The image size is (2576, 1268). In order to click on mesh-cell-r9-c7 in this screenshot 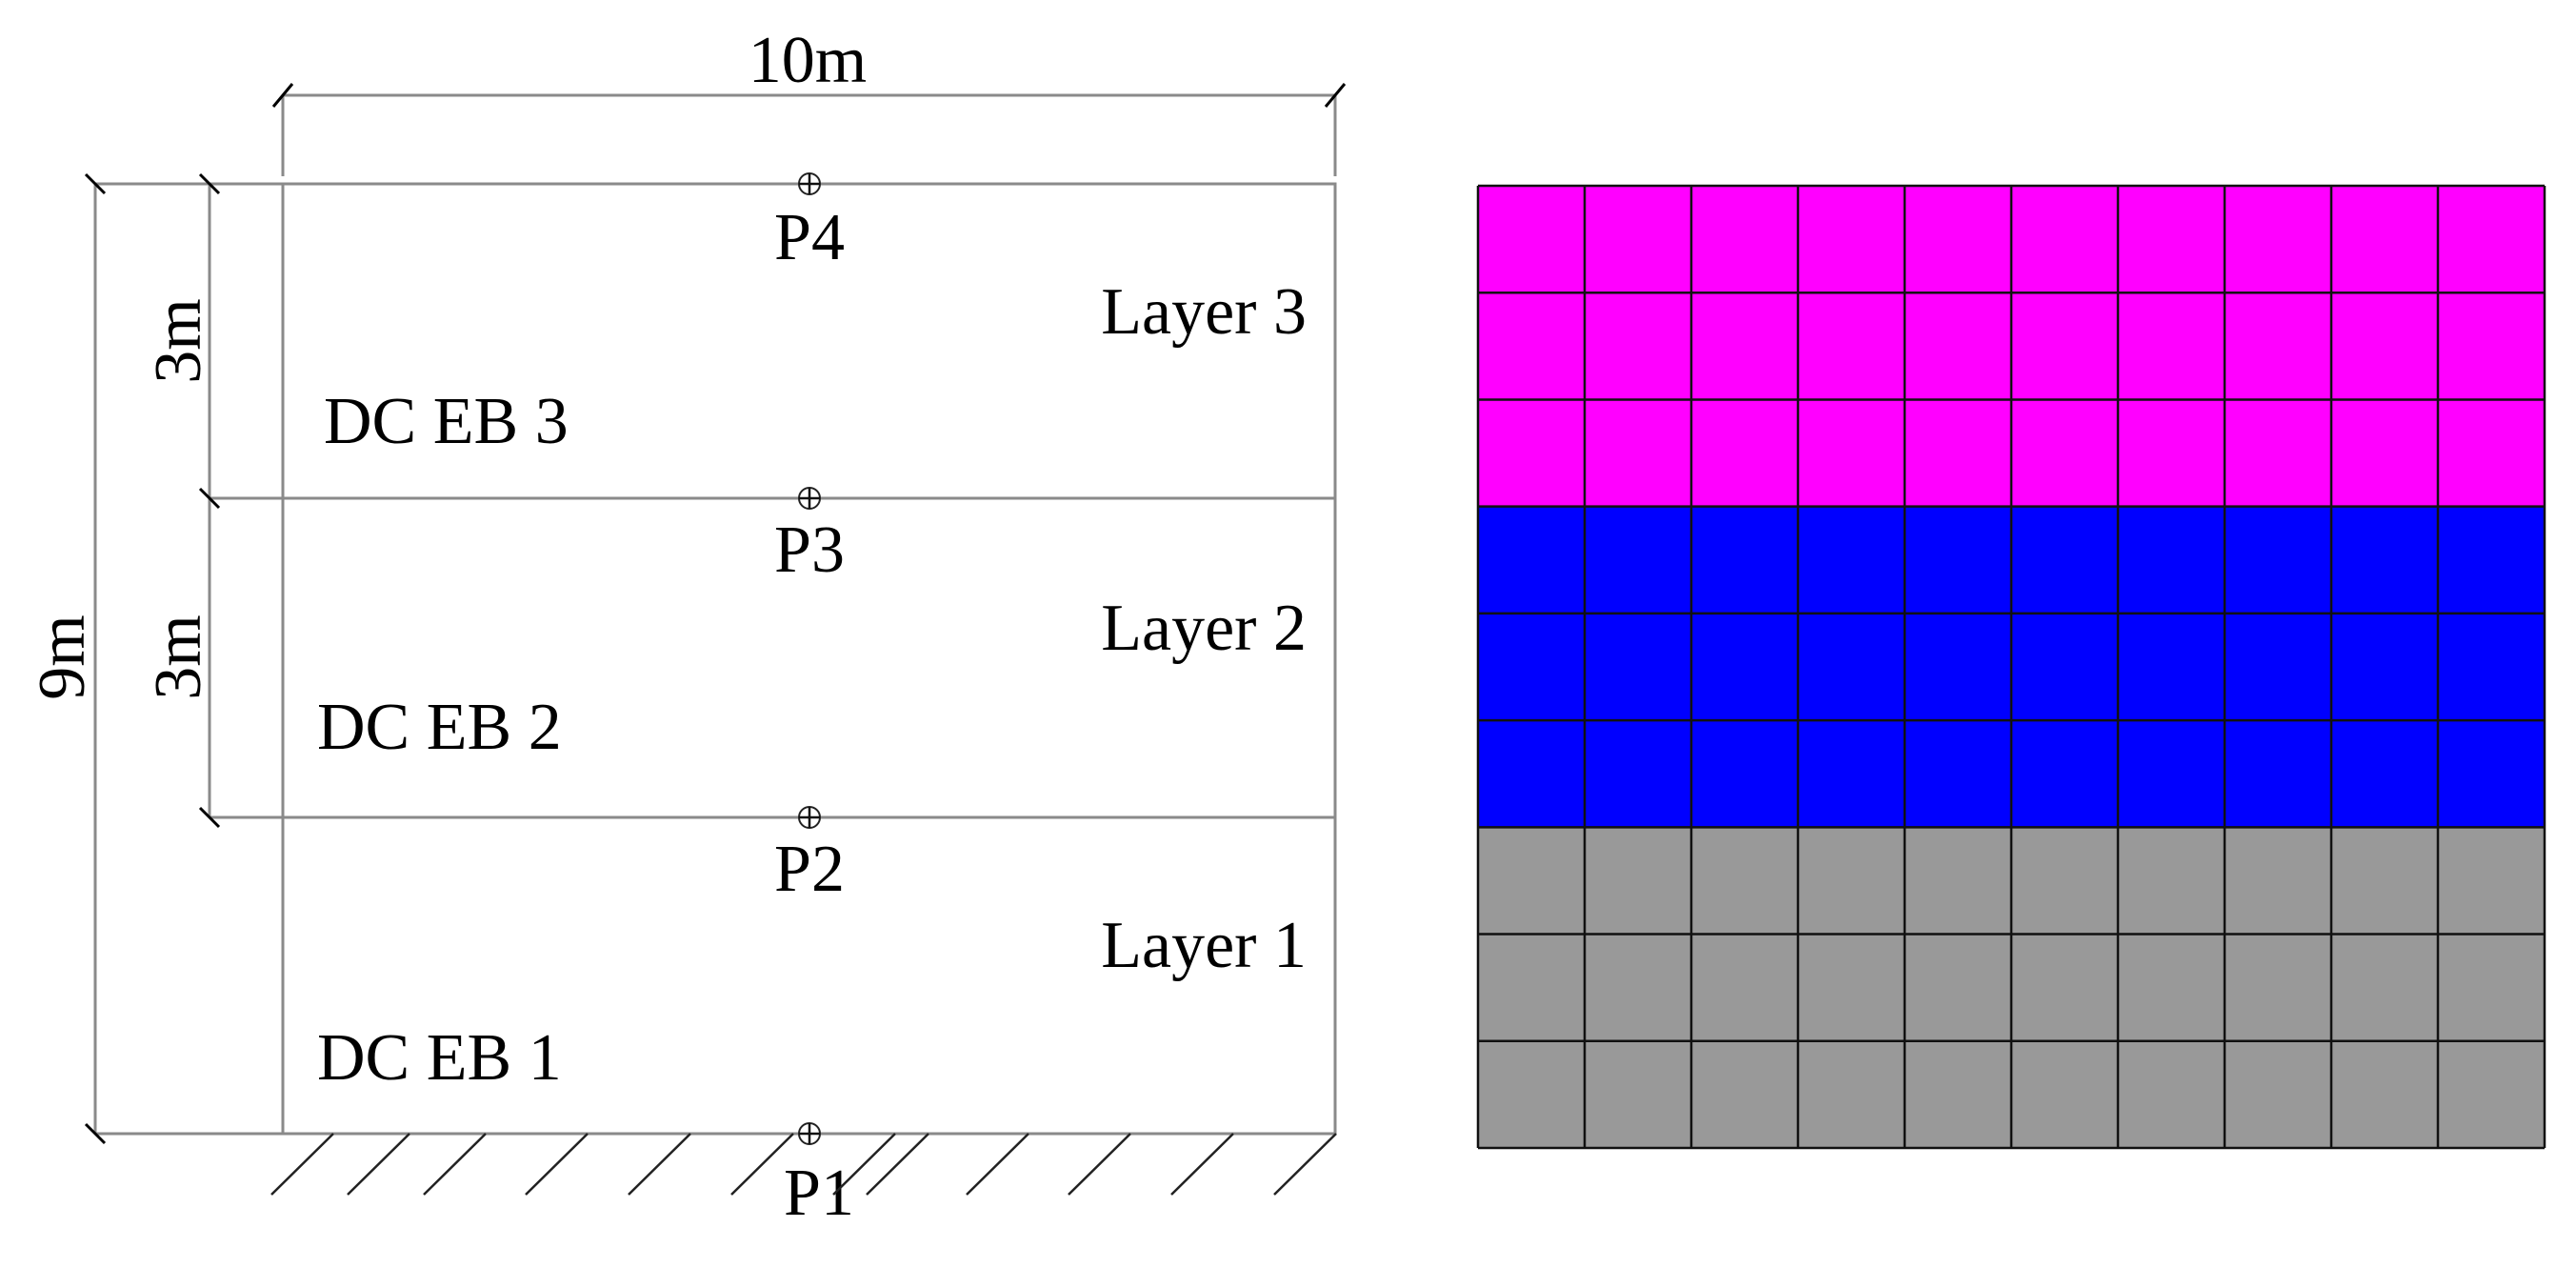, I will do `click(2171, 1094)`.